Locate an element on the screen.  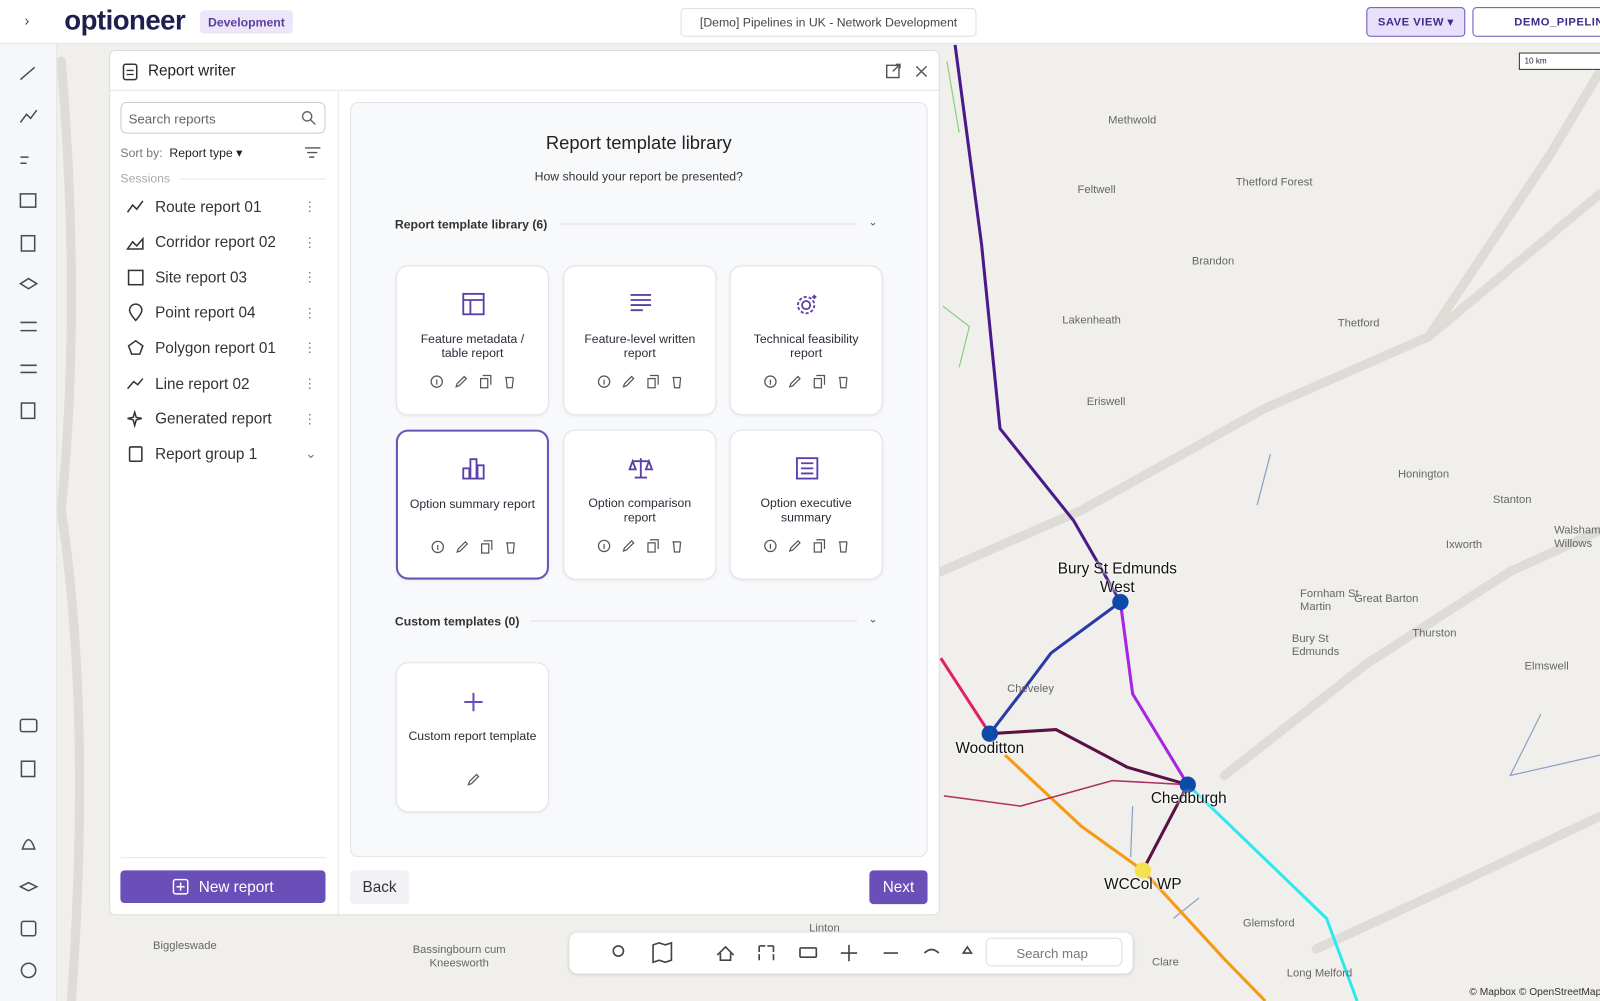
custom-template-card: Custom report template is located at coordinates (472, 737).